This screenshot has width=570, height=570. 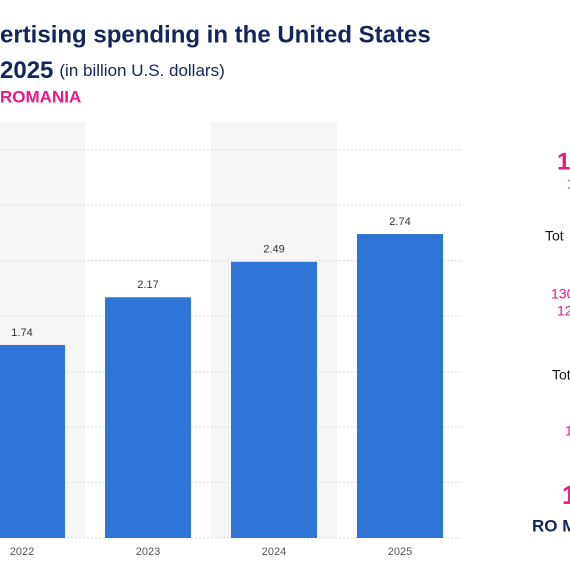 I want to click on chart-subtitle: 2025 (in billion U.S. dollars), so click(x=112, y=70).